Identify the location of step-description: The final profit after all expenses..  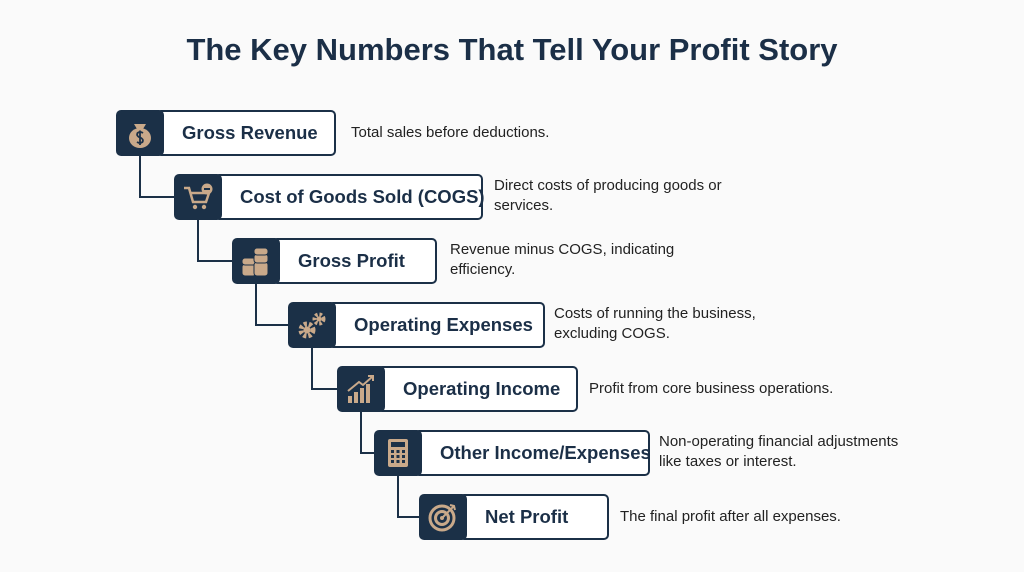
(730, 516).